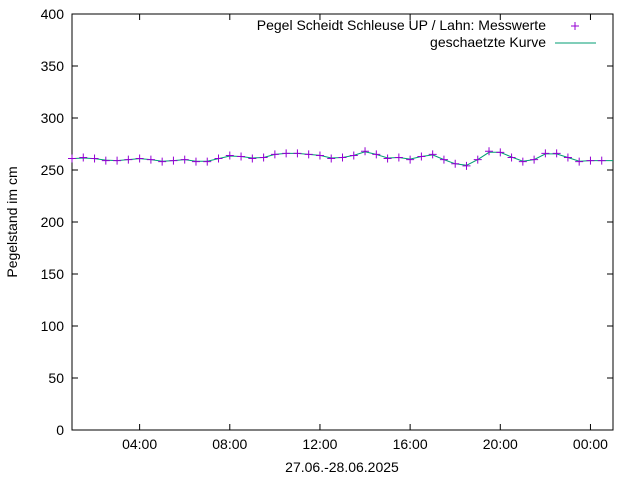 This screenshot has height=480, width=640. Describe the element at coordinates (60, 430) in the screenshot. I see `y-tick-label: 0` at that location.